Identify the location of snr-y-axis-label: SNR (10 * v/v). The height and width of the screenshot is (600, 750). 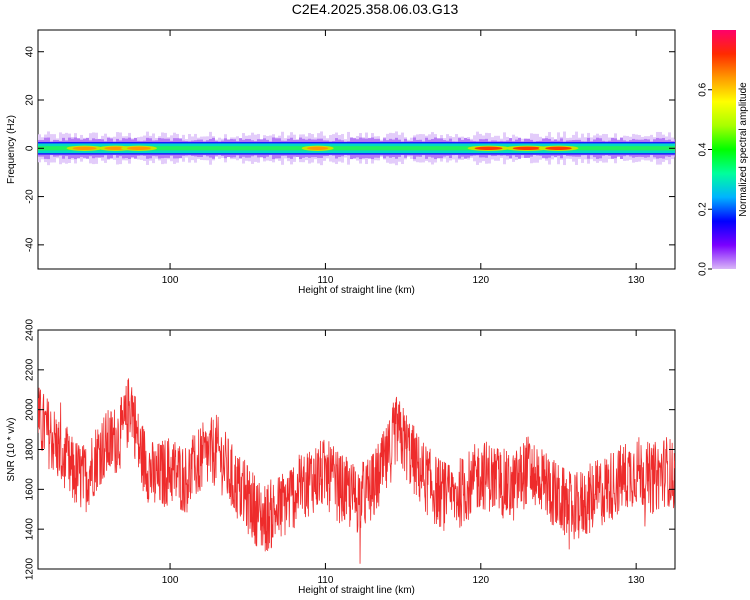
(11, 450).